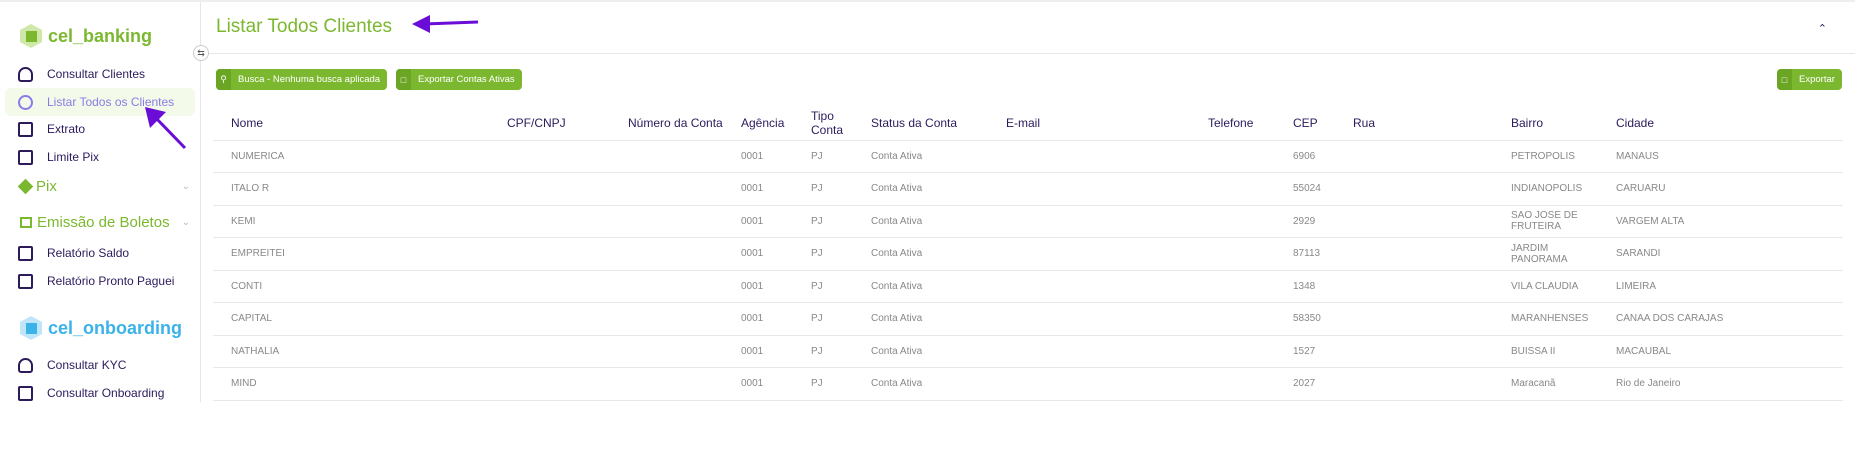 The image size is (1855, 460). I want to click on column-header: Rua, so click(1414, 123).